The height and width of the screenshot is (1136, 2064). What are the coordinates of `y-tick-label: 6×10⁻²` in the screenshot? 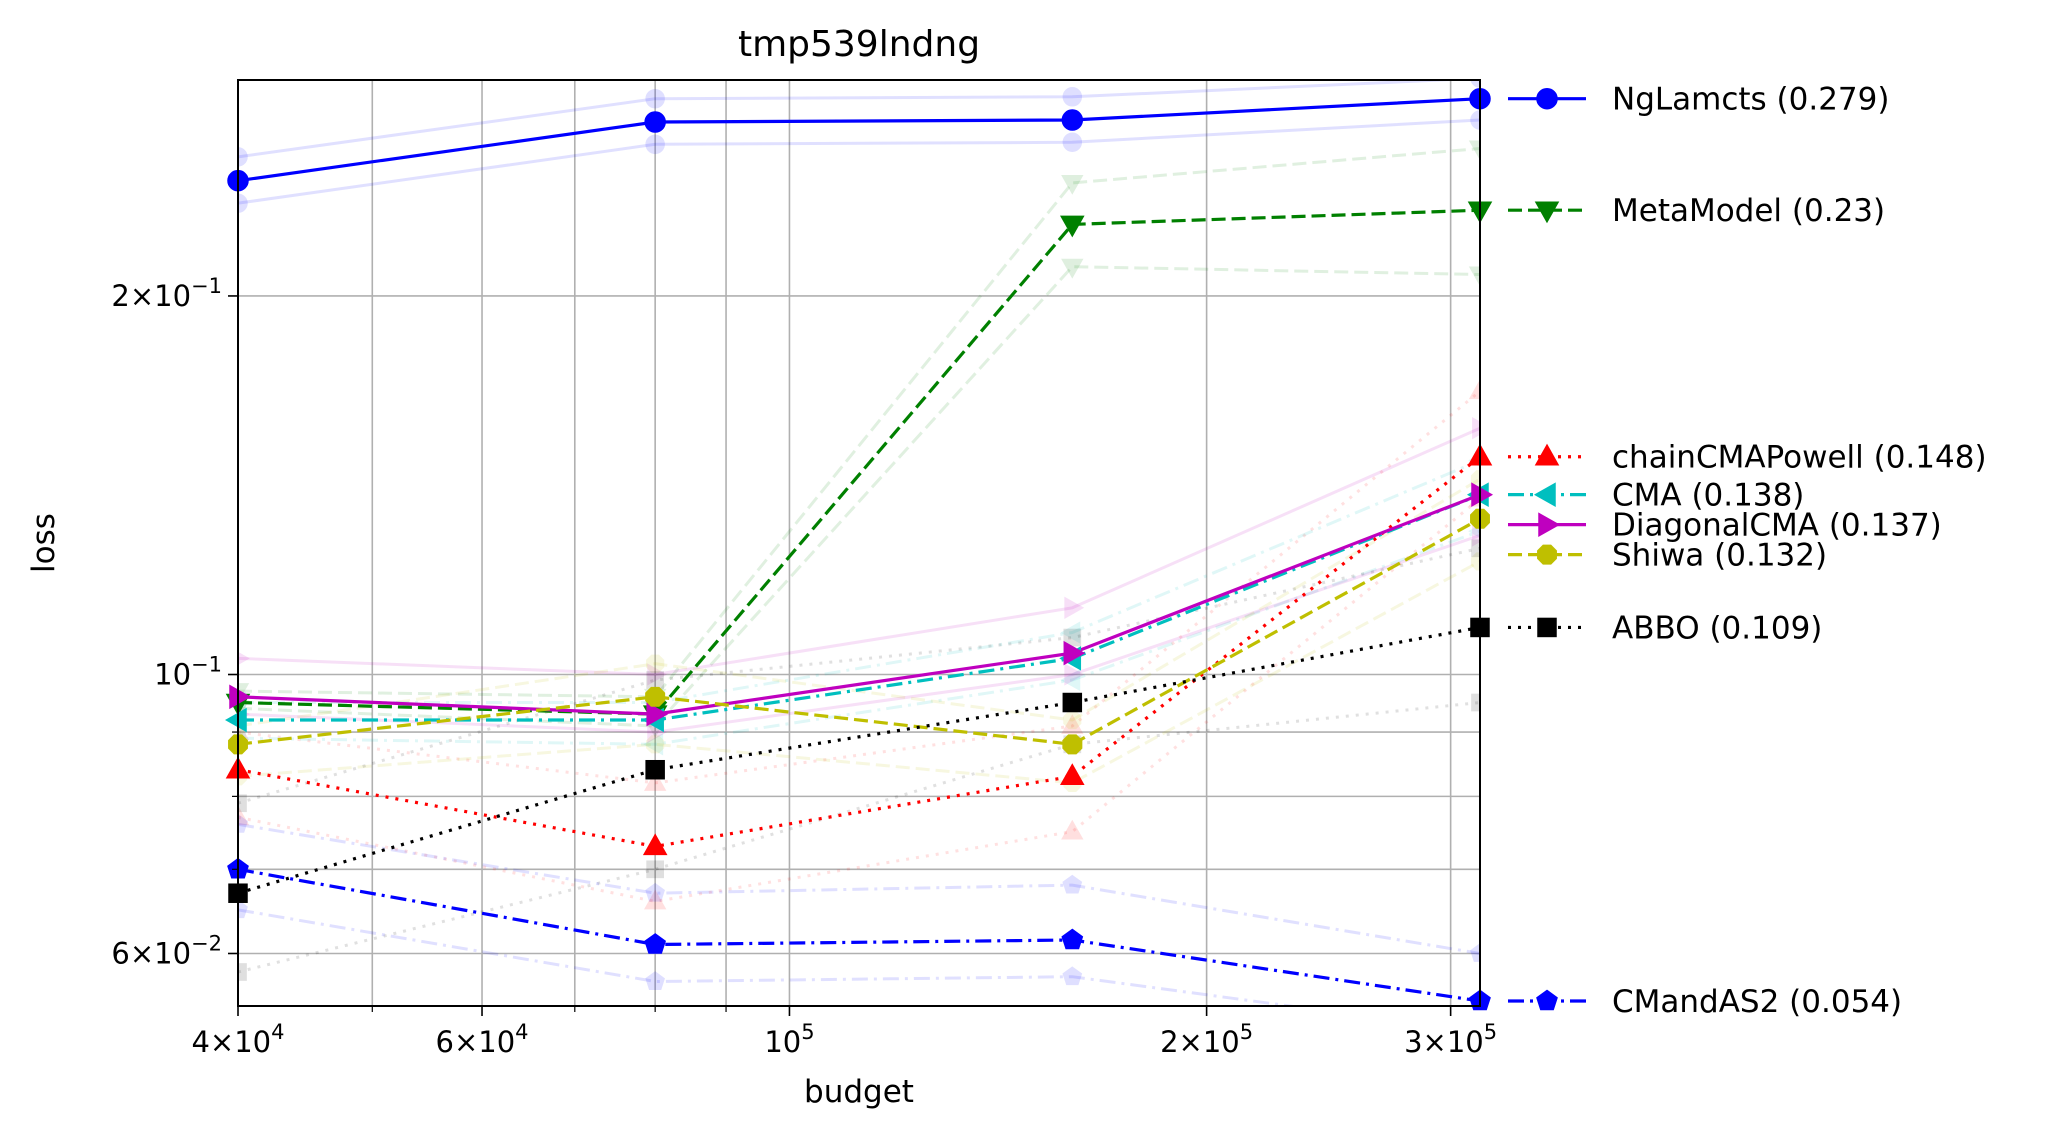 It's located at (166, 950).